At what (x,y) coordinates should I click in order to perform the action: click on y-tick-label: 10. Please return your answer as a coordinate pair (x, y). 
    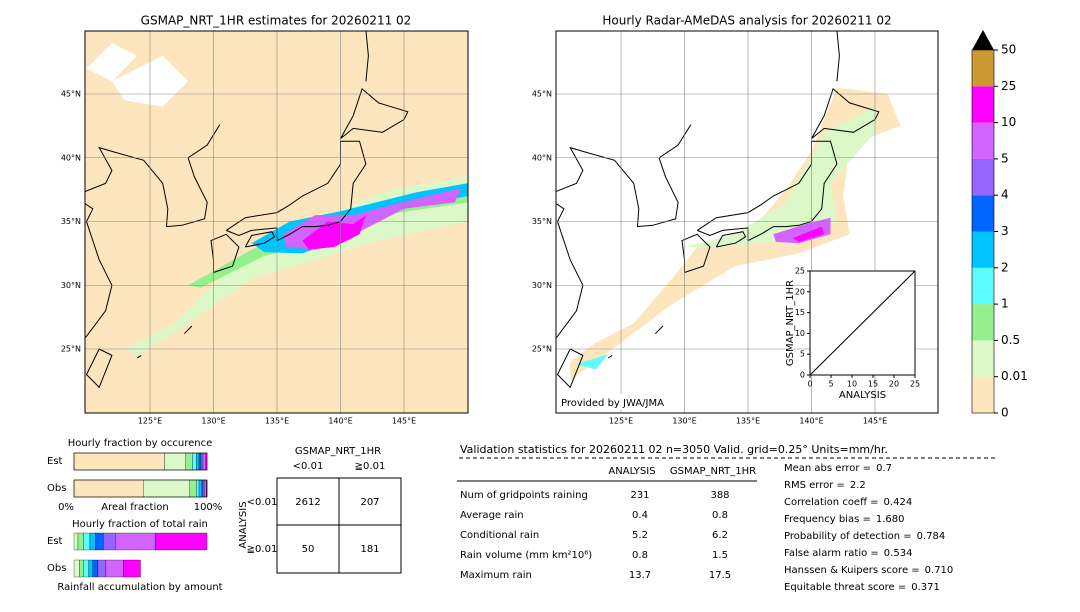
    Looking at the image, I should click on (800, 333).